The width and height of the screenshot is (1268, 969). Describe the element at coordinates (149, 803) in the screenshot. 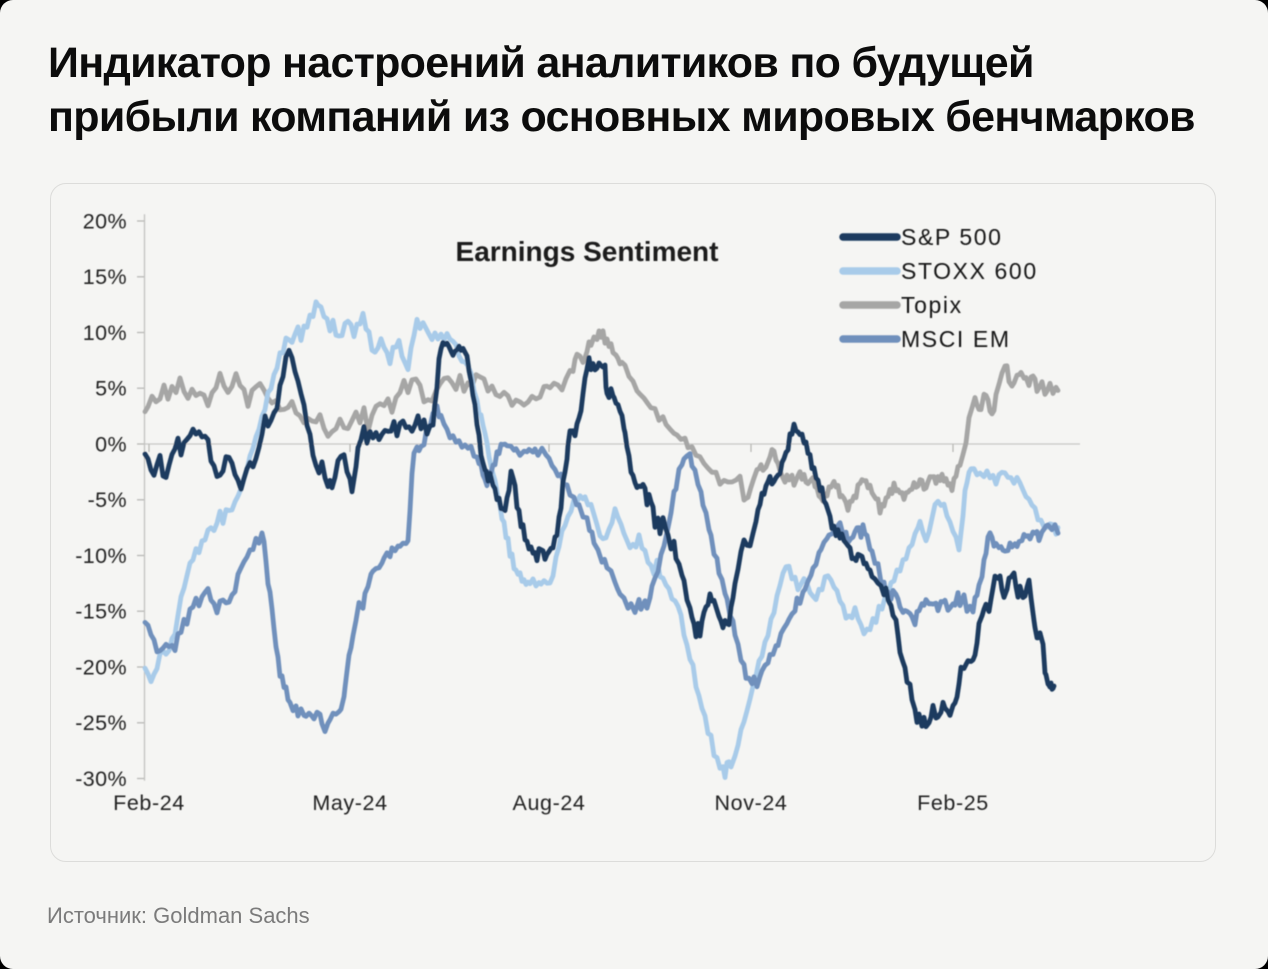

I see `svg-text: Feb-24` at that location.